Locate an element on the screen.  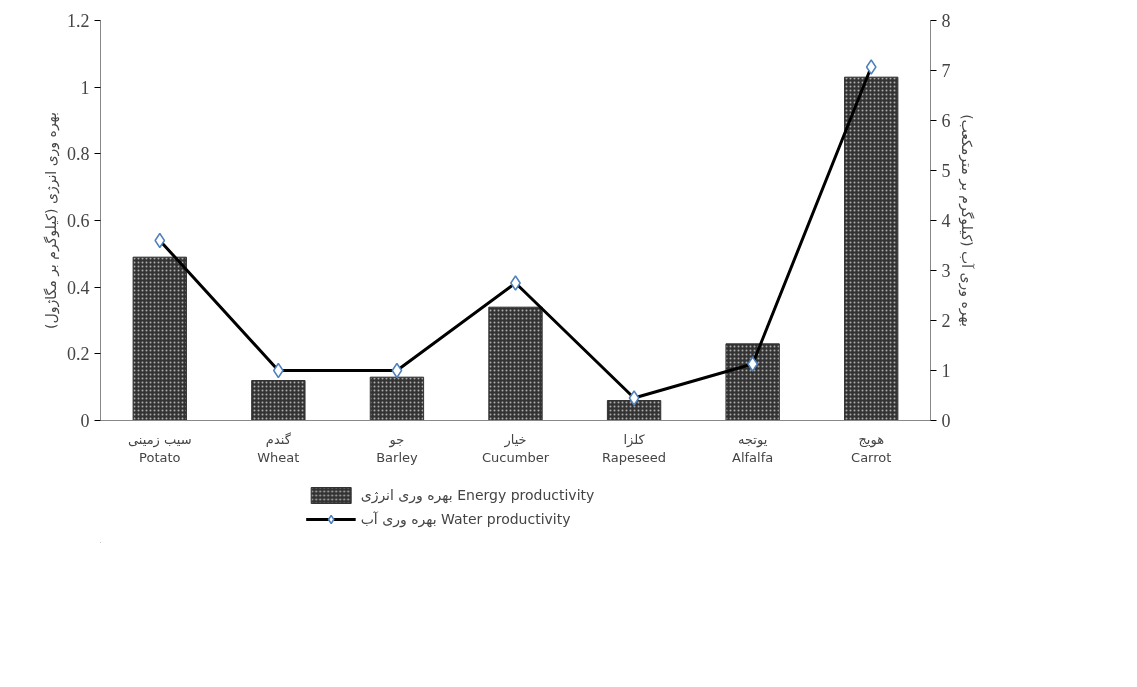
y-tick-label: 0 is located at coordinates (85, 421).